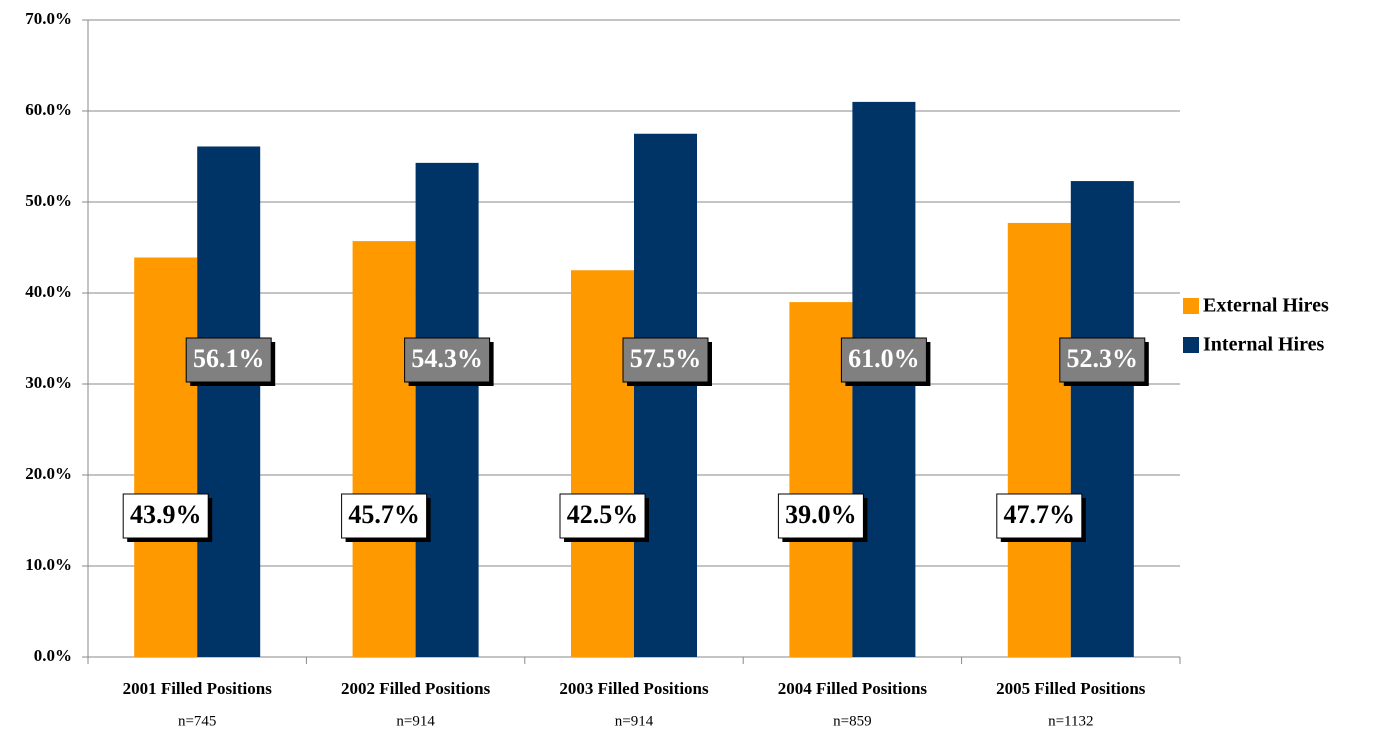 The image size is (1399, 735). What do you see at coordinates (48, 291) in the screenshot?
I see `y-tick-label: 40.0%` at bounding box center [48, 291].